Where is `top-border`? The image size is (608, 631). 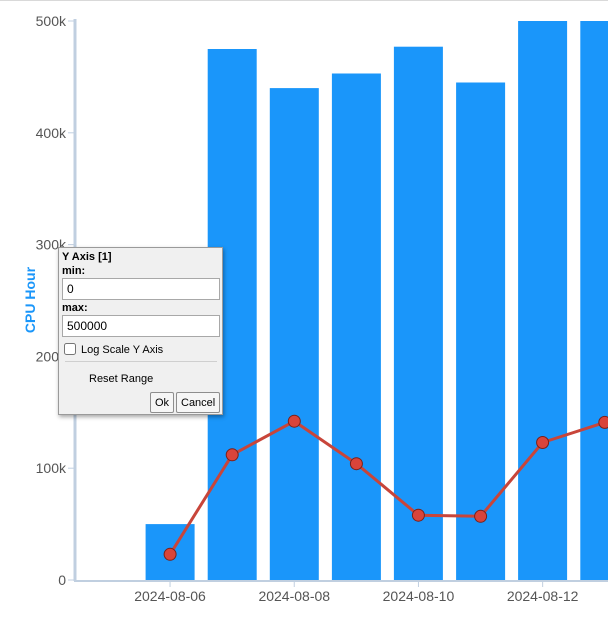
top-border is located at coordinates (304, 0).